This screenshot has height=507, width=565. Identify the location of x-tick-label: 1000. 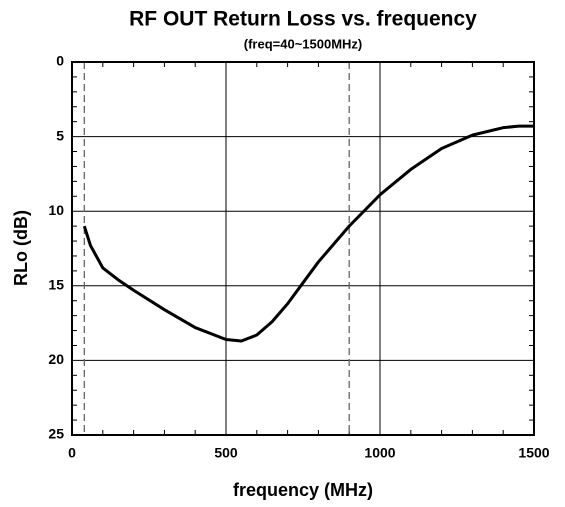
(379, 453).